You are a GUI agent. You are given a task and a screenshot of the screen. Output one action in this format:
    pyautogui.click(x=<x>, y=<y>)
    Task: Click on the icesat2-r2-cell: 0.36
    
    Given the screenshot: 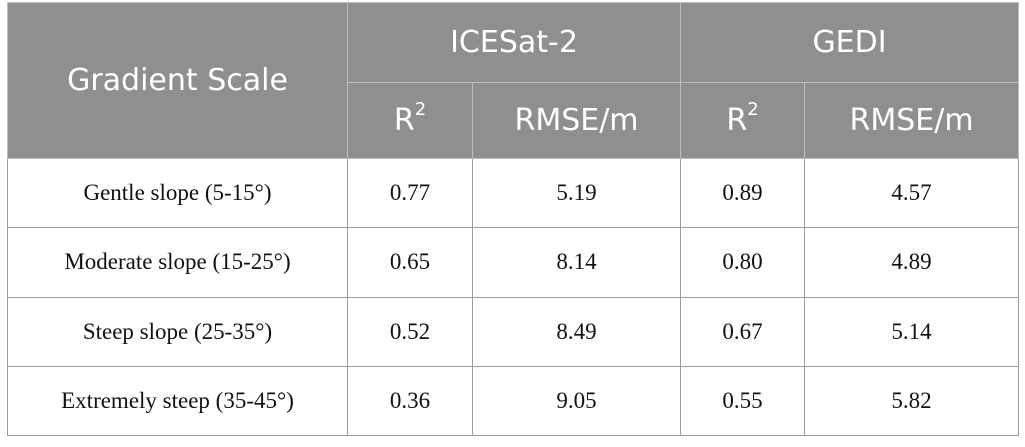 What is the action you would take?
    pyautogui.click(x=410, y=401)
    